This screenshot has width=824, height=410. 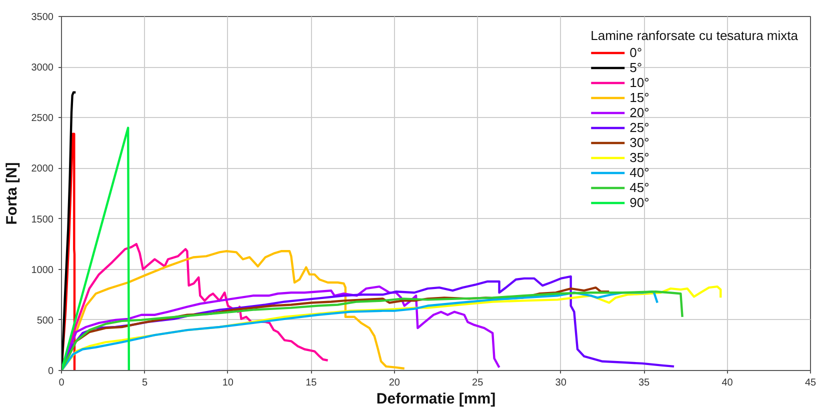 I want to click on y-axis-title: Forta [N], so click(x=11, y=193).